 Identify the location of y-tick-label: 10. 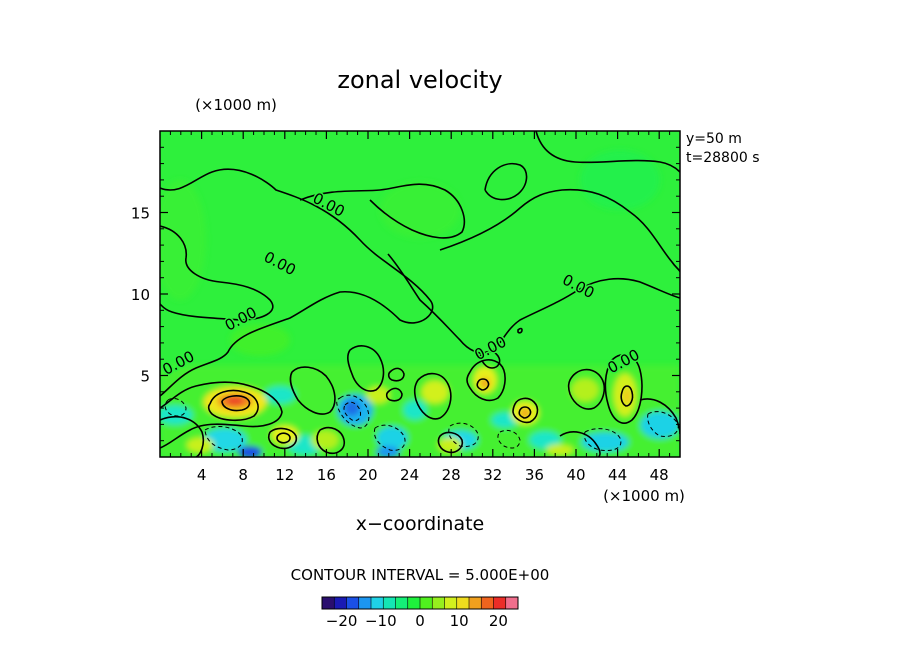
(140, 295).